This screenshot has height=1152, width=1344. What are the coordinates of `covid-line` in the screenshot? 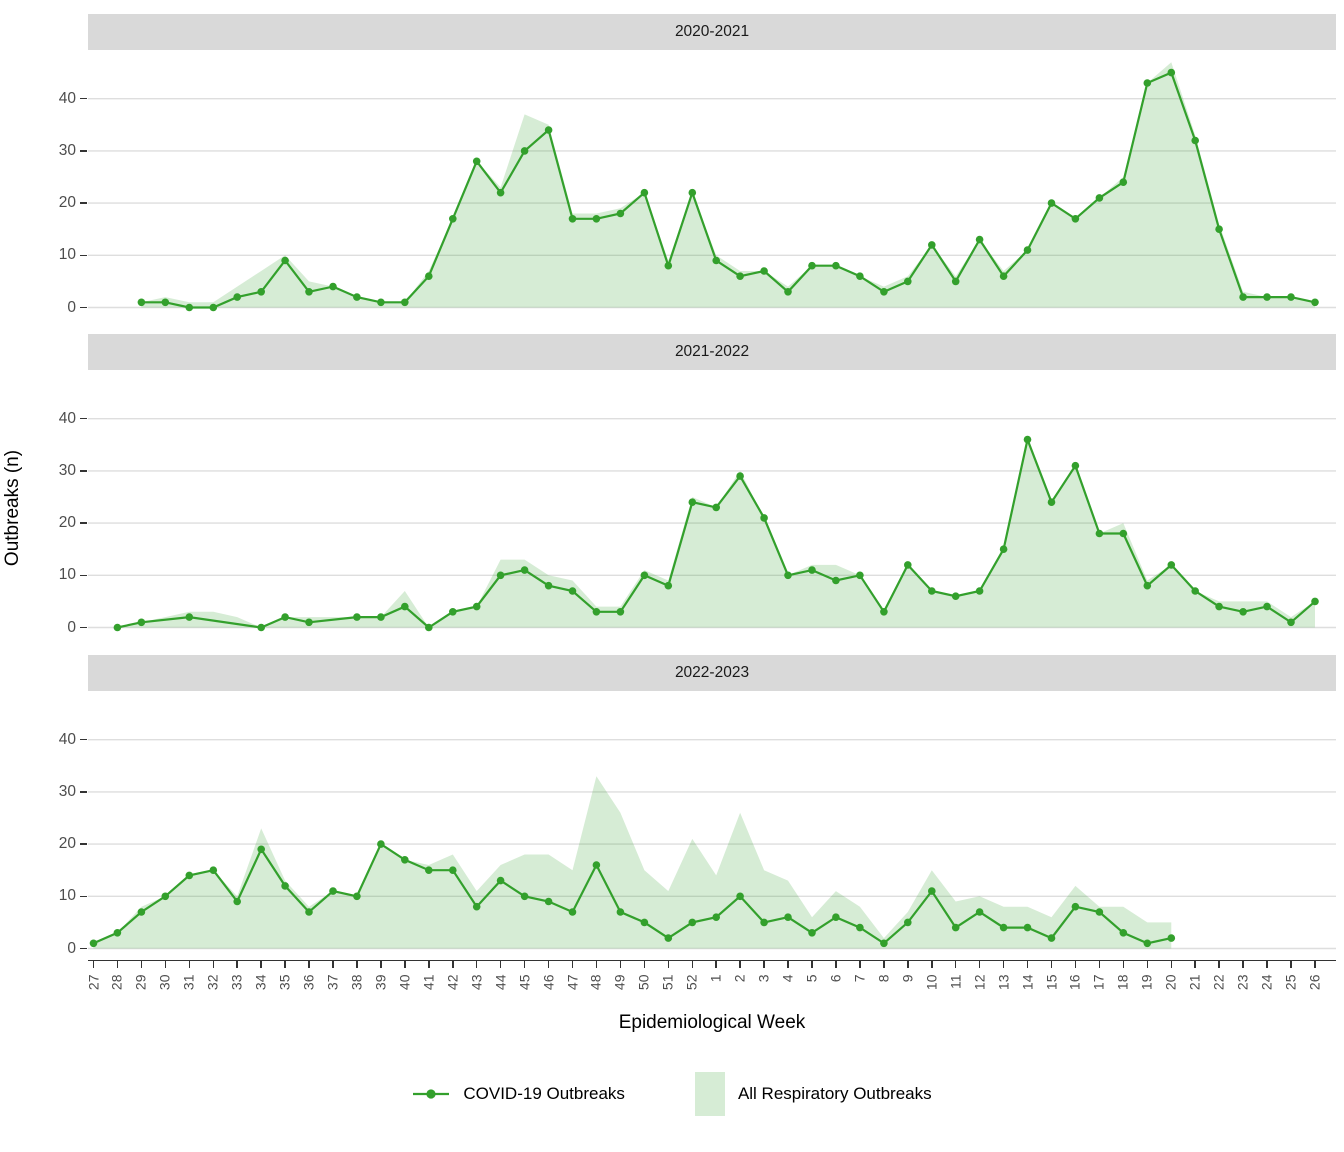 It's located at (632, 893).